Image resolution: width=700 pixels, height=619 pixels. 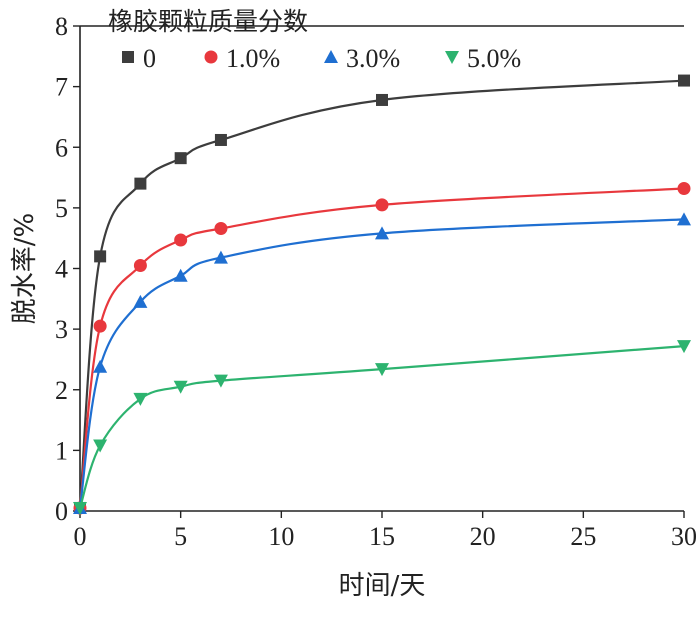 I want to click on y-tick-label: 7, so click(x=61, y=87).